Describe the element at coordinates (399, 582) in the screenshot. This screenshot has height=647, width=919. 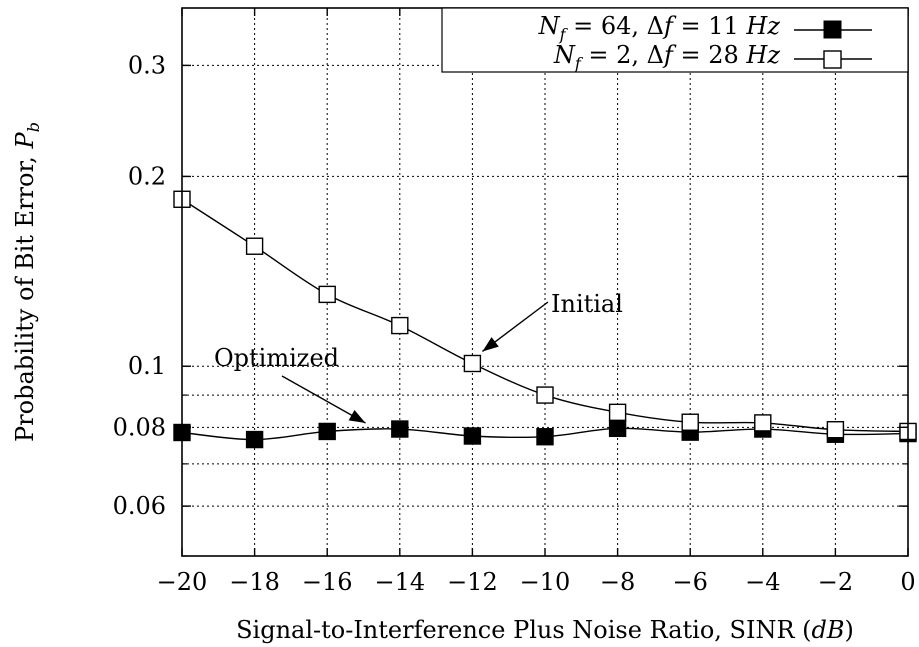
I see `x-tick-label: −14` at that location.